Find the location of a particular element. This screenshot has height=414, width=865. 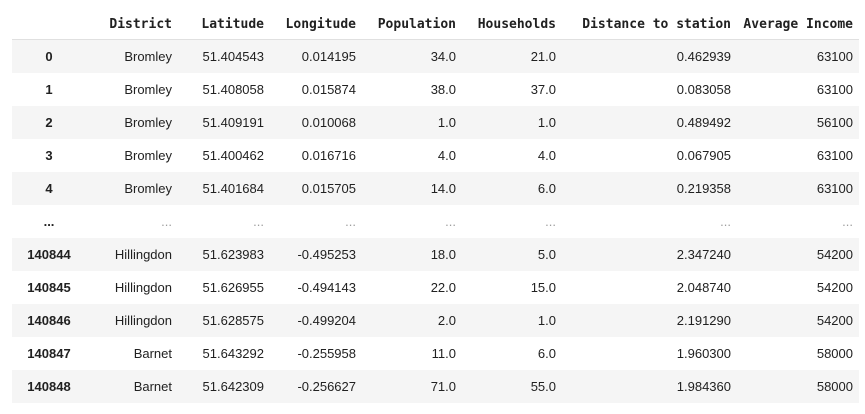

cell-households: 21.0 is located at coordinates (543, 56).